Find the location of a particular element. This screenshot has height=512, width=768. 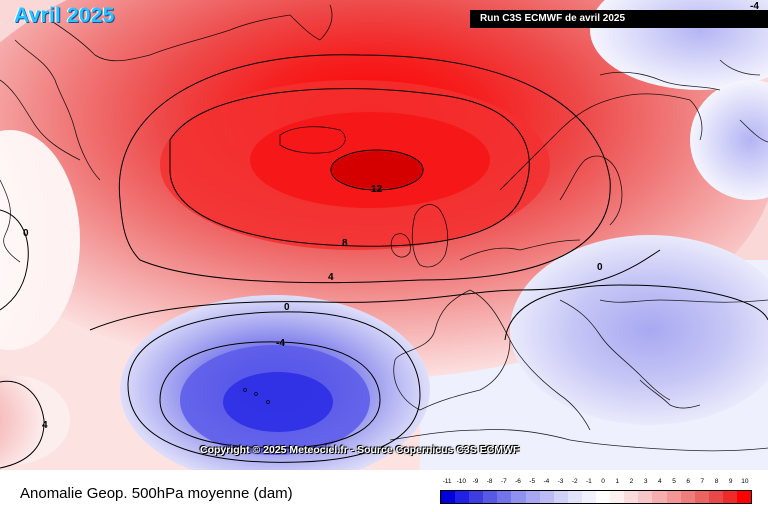

map-title: Avril 2025 is located at coordinates (64, 15).